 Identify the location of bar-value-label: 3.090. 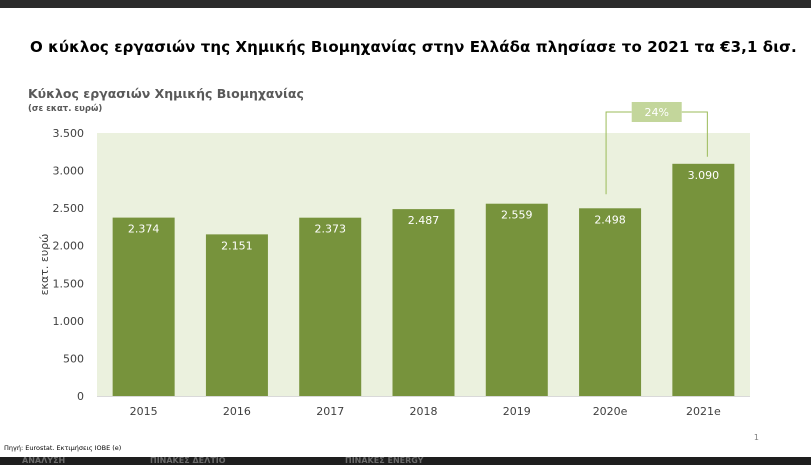
(704, 175).